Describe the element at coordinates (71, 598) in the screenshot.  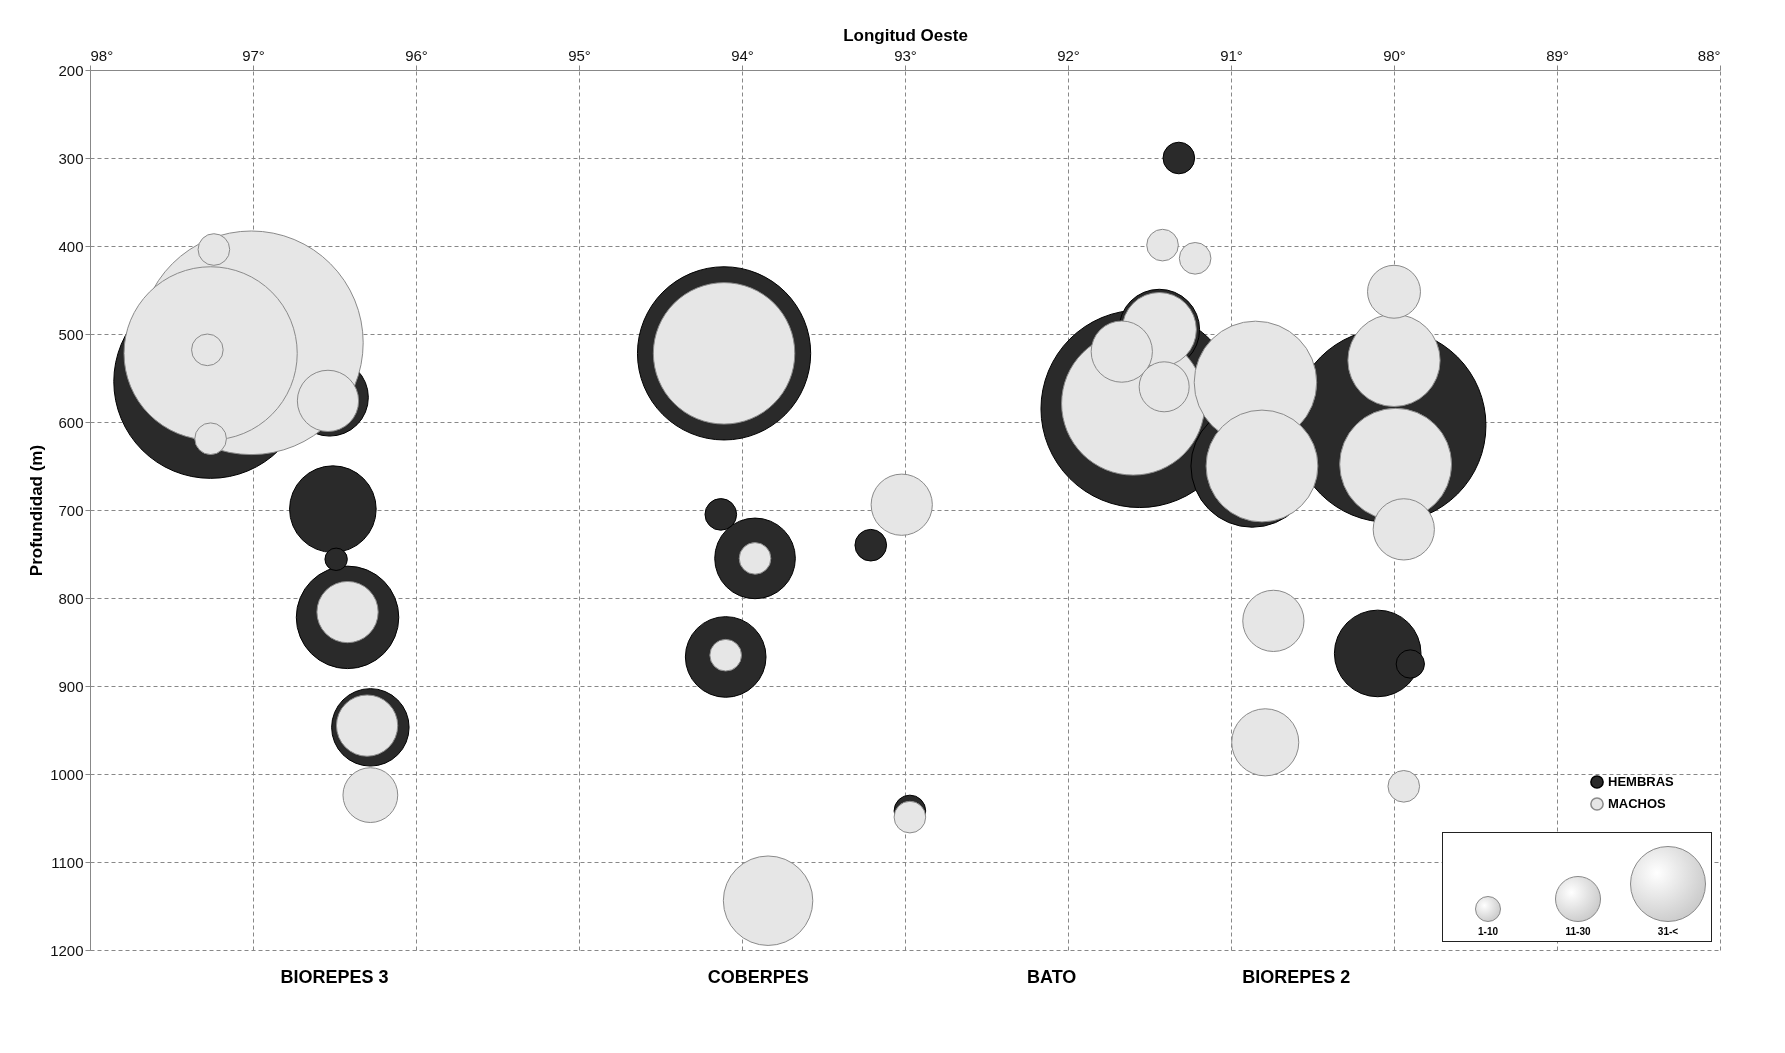
I see `y-tick-label: 800` at that location.